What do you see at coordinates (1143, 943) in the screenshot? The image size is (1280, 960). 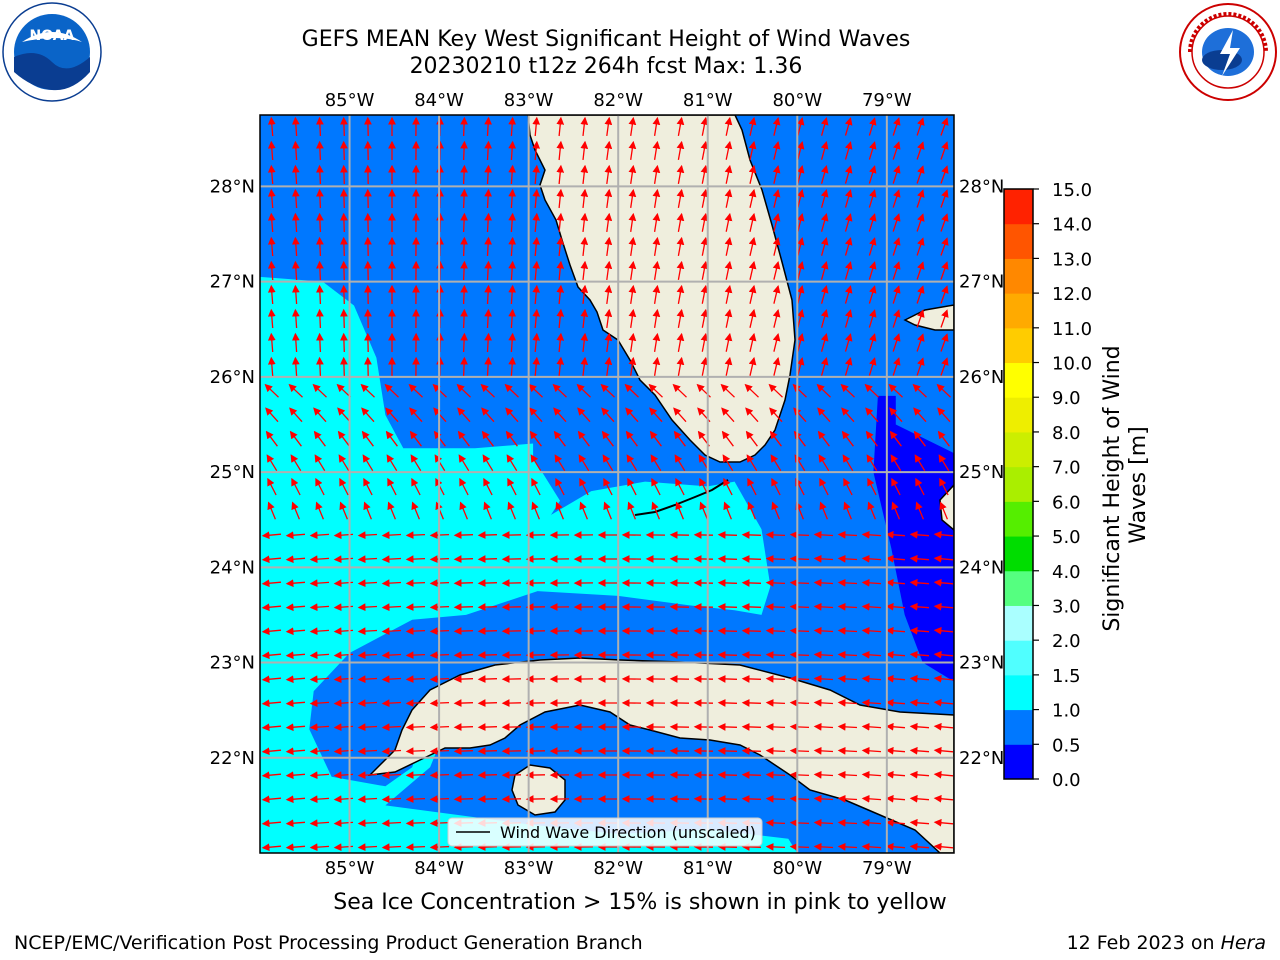 I see `footer-date-text: 12 Feb 2023 on` at bounding box center [1143, 943].